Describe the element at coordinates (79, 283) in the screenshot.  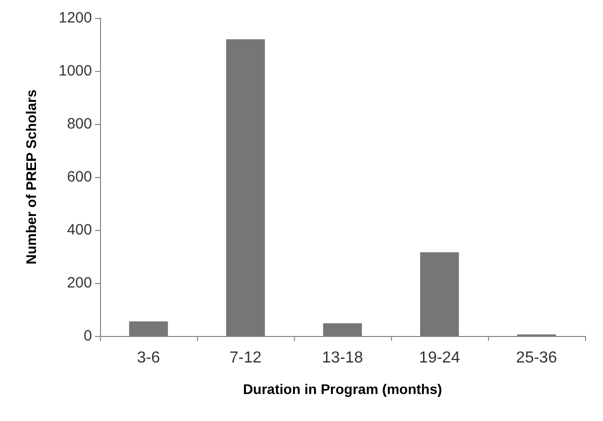
I see `y-tick-label: 200` at that location.